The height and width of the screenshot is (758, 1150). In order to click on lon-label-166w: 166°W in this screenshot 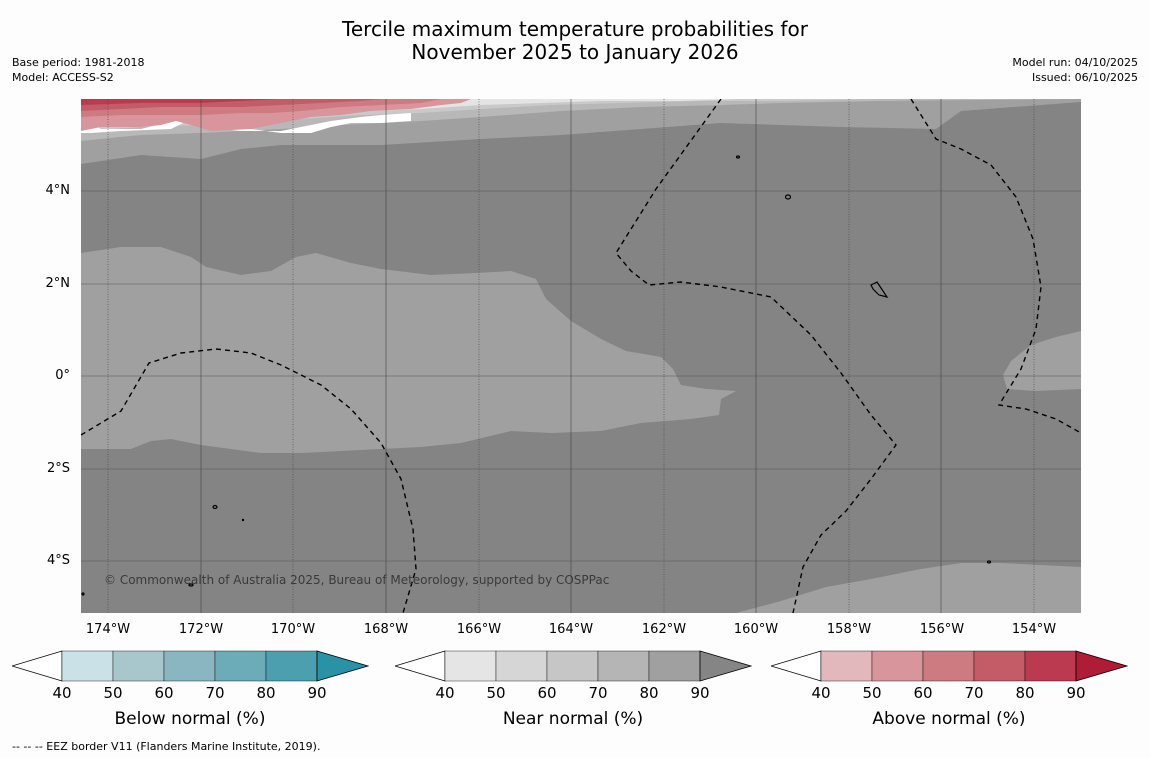, I will do `click(479, 629)`.